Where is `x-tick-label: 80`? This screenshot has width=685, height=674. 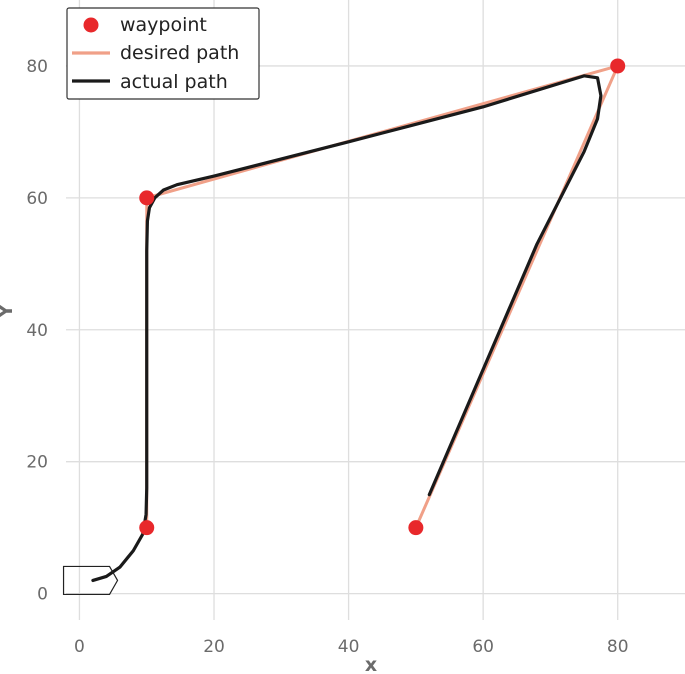
x-tick-label: 80 is located at coordinates (618, 647).